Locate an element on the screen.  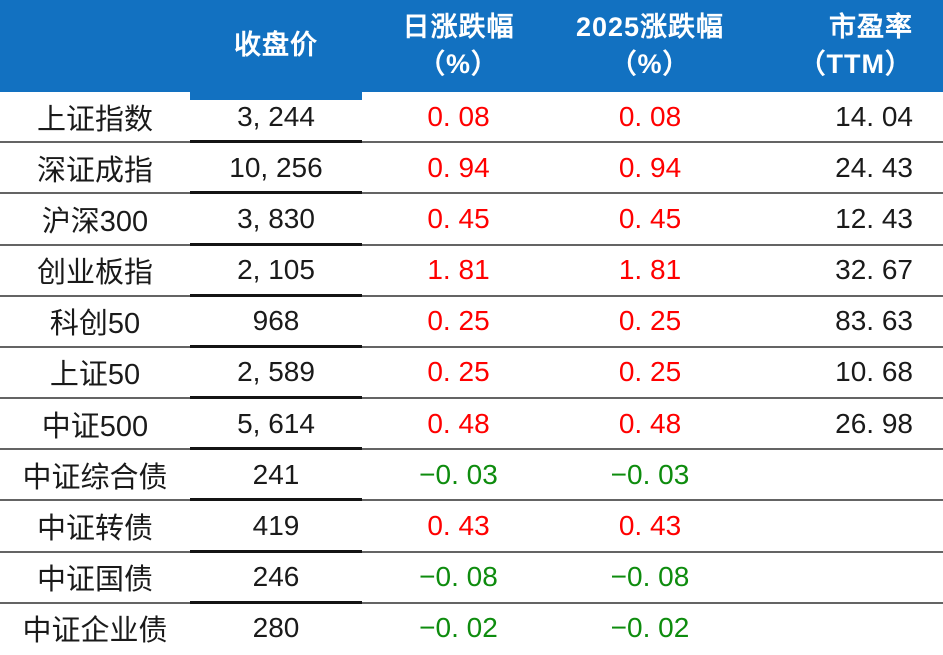
daily-change-cell: 0. 94 is located at coordinates (458, 167).